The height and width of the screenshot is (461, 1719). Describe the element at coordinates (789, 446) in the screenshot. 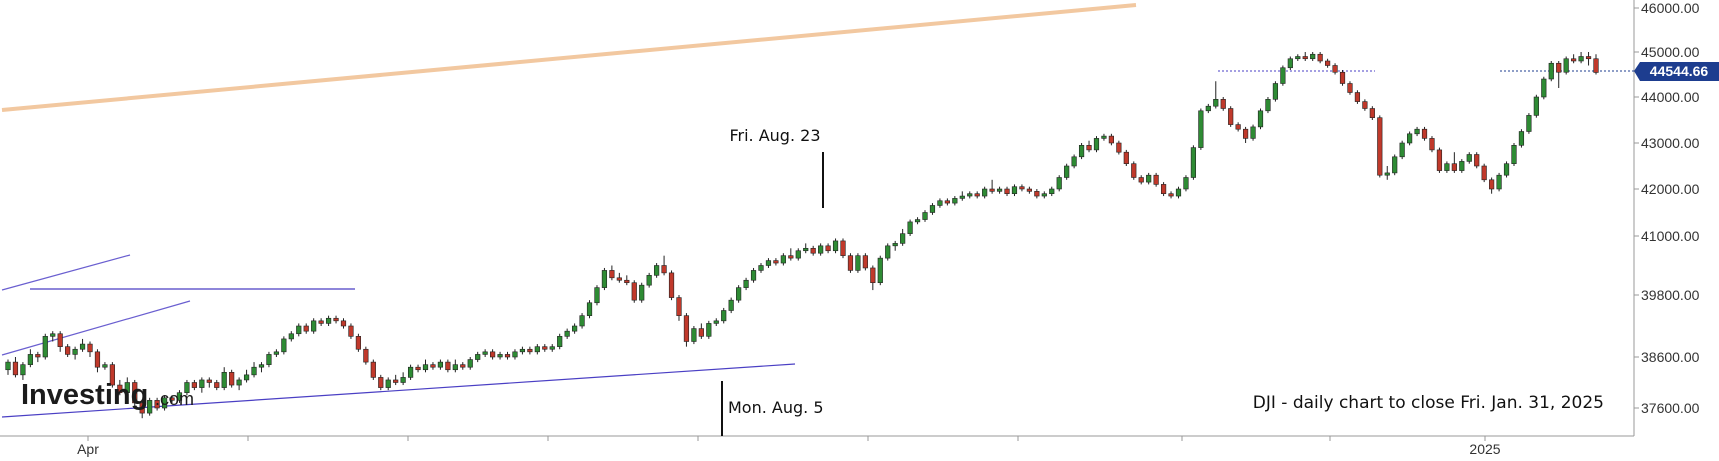

I see `time-axis: Apr 2025` at that location.